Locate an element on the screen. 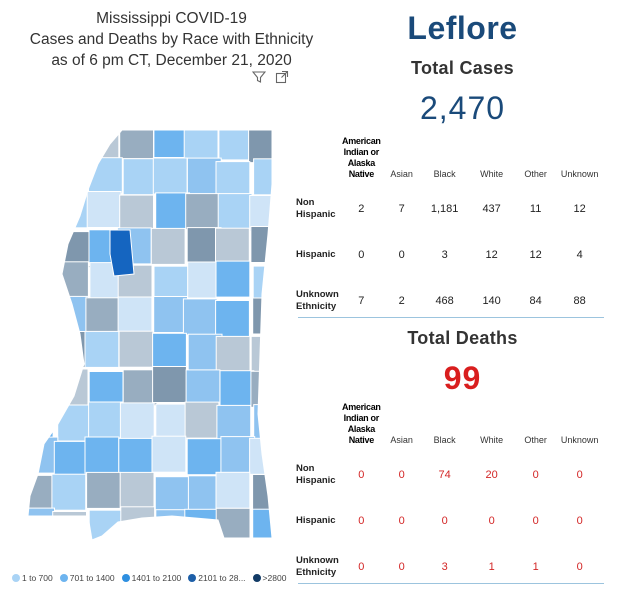 This screenshot has height=593, width=619. table-row: Unknown Ethnicity 7 2 468 140 84 88 is located at coordinates (449, 301).